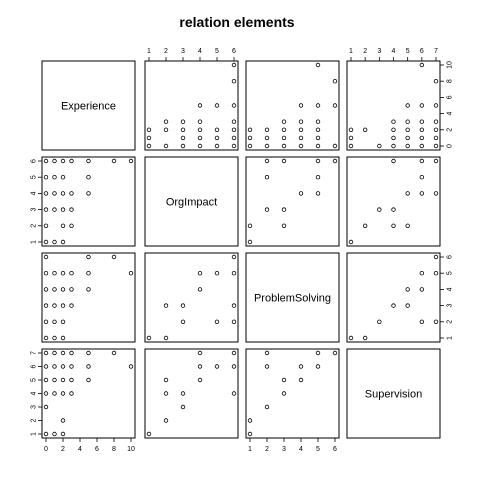  Describe the element at coordinates (97, 449) in the screenshot. I see `x-tick-label: 6` at that location.